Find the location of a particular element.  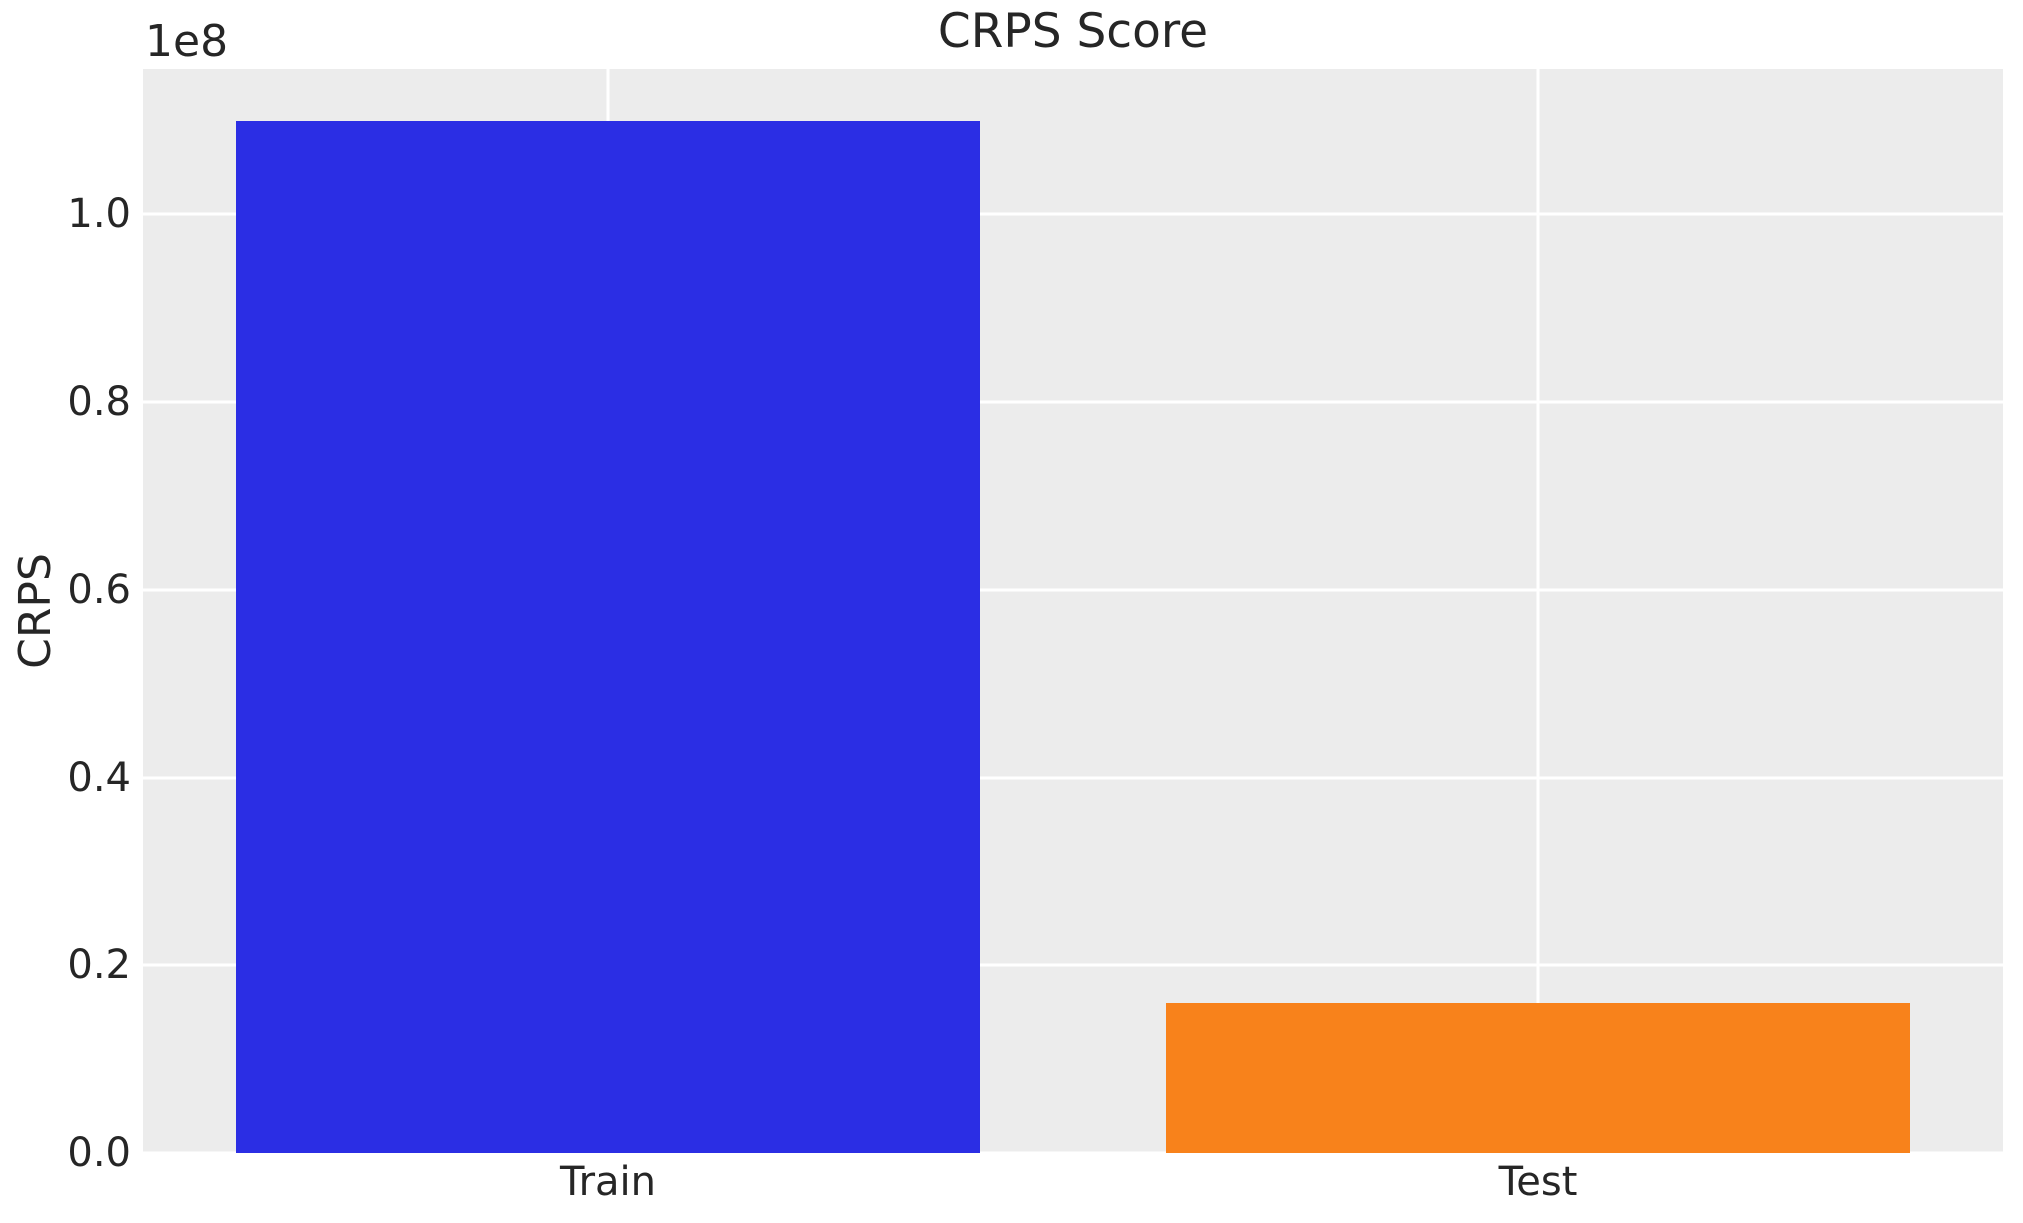

x-tick-label: Train is located at coordinates (608, 1182).